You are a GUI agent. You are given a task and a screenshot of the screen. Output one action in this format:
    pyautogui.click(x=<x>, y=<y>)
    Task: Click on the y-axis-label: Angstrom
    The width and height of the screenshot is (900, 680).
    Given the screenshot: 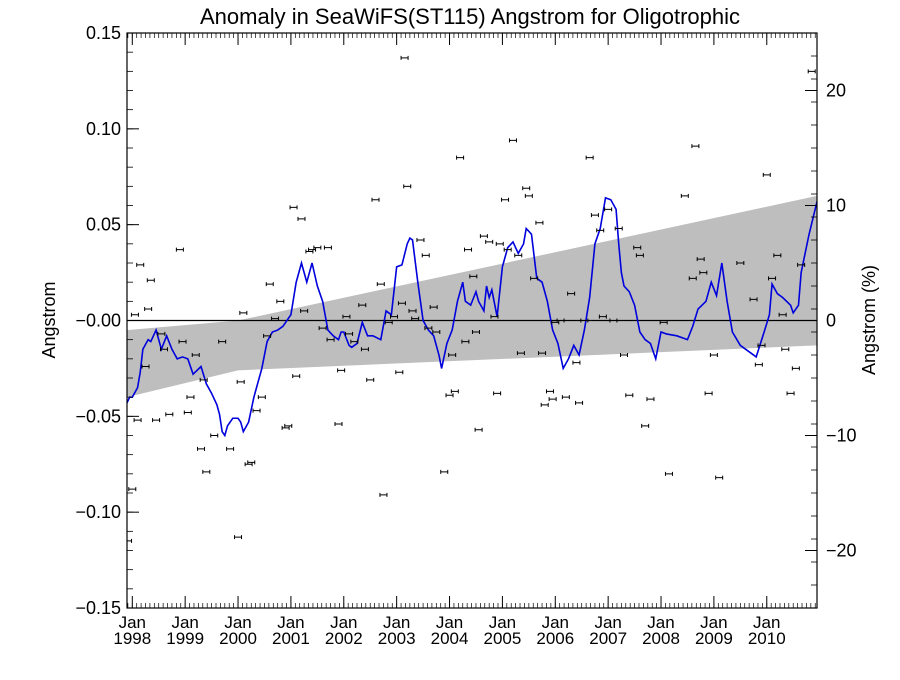 What is the action you would take?
    pyautogui.click(x=49, y=319)
    